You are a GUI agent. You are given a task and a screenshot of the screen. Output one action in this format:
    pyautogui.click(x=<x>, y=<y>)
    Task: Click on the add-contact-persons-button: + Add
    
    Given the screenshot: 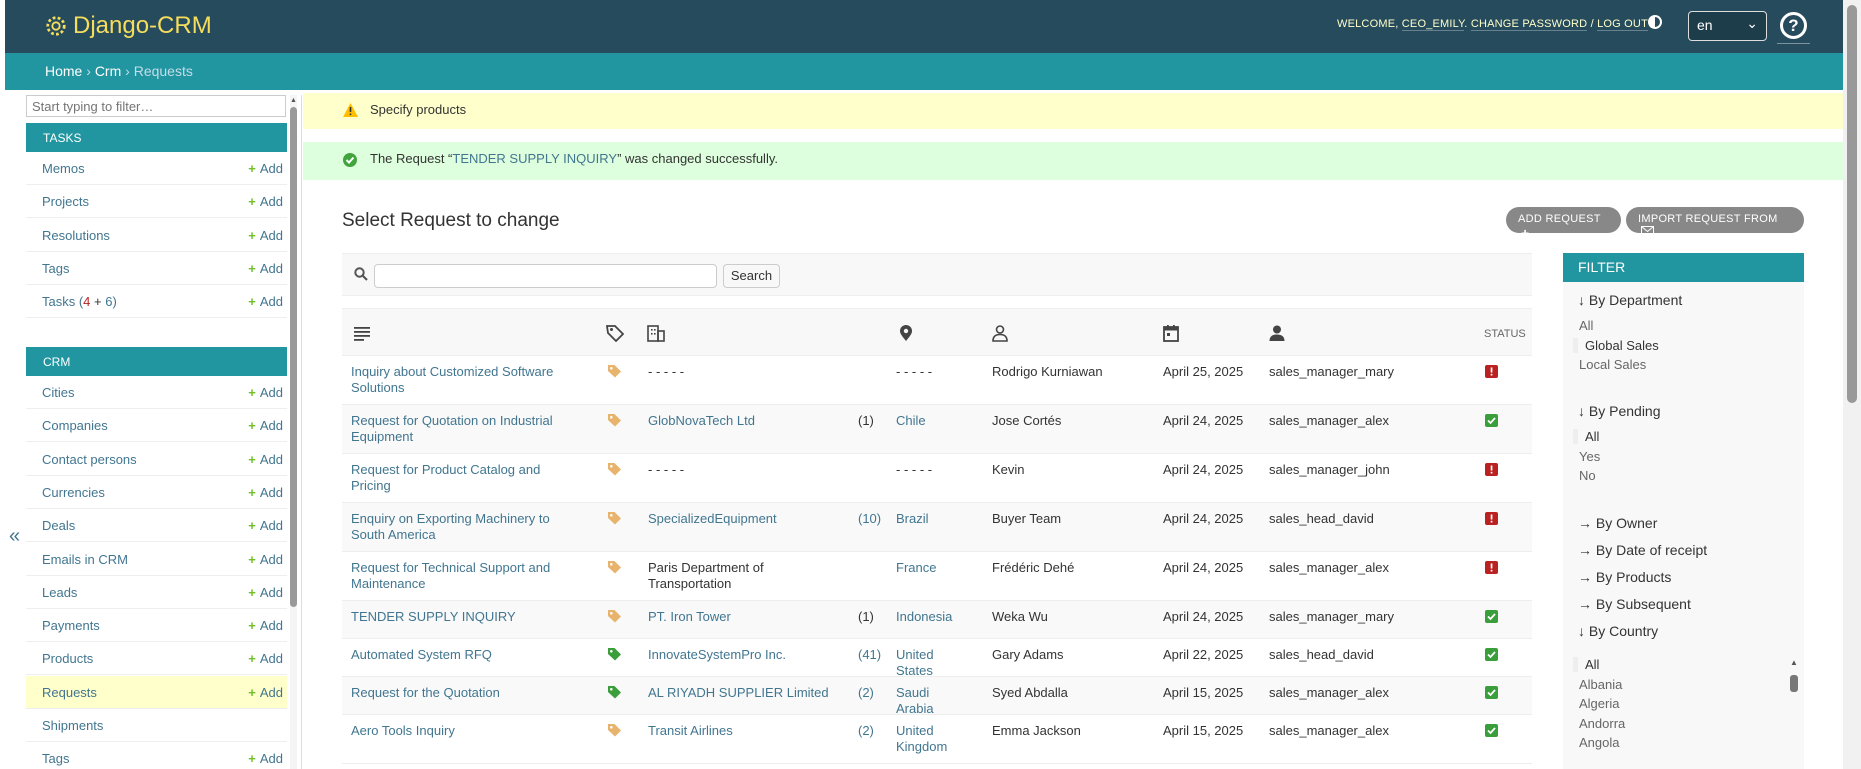 What is the action you would take?
    pyautogui.click(x=265, y=459)
    